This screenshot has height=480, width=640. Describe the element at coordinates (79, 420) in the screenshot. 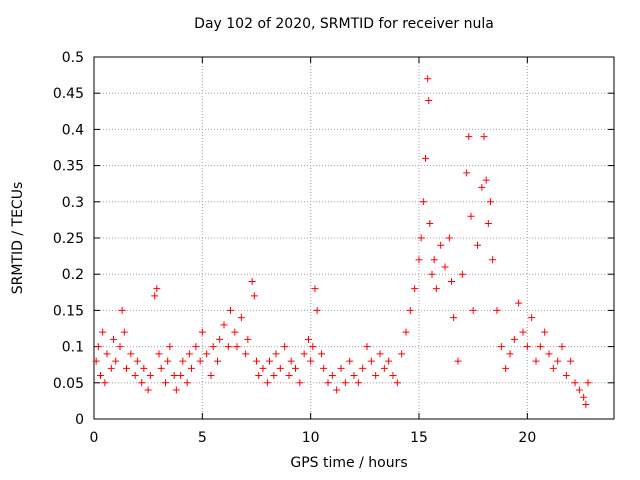

I see `y-tick-label: 0` at that location.